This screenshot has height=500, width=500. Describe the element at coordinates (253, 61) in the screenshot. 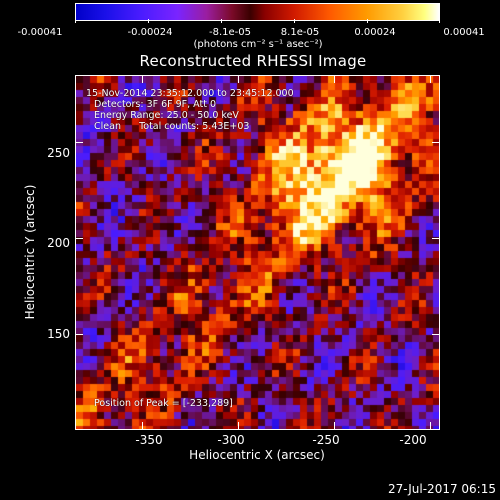

I see `chart-title: Reconstructed RHESSI Image` at that location.